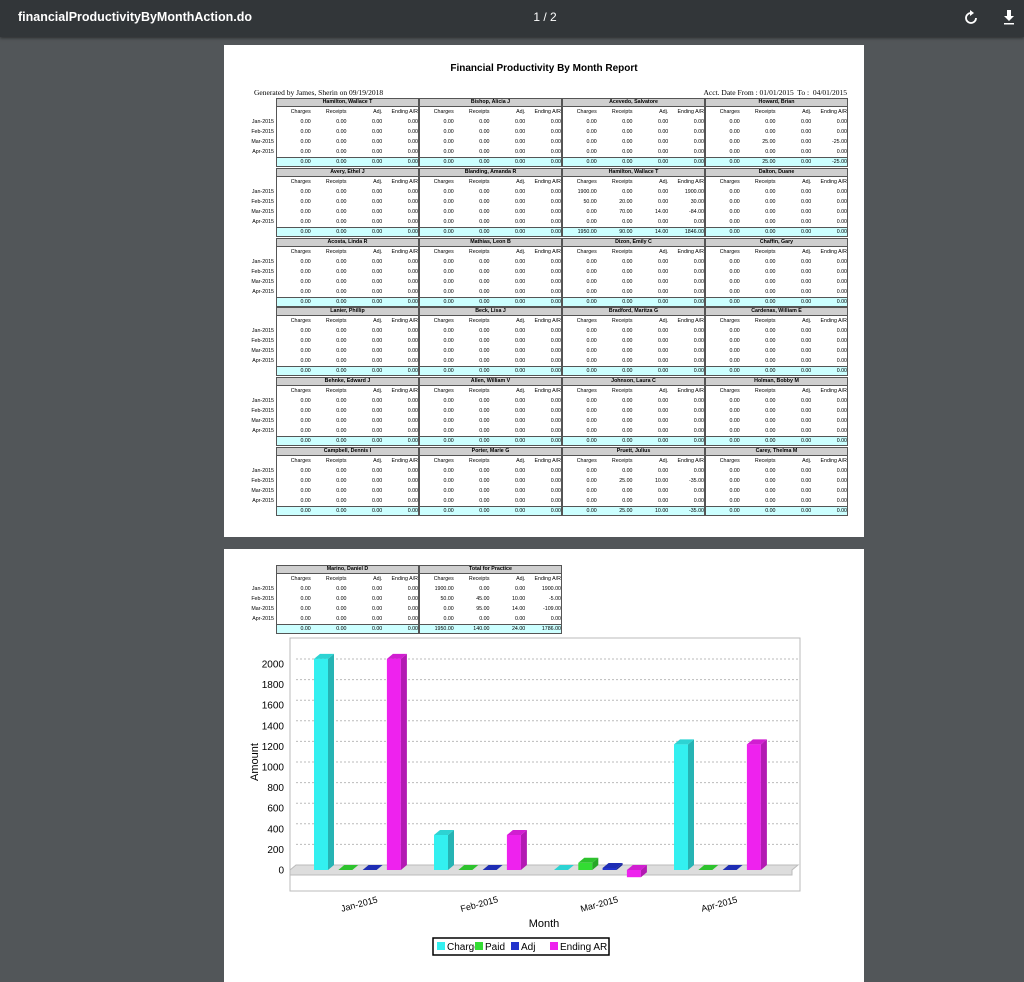  I want to click on download-button, so click(1009, 17).